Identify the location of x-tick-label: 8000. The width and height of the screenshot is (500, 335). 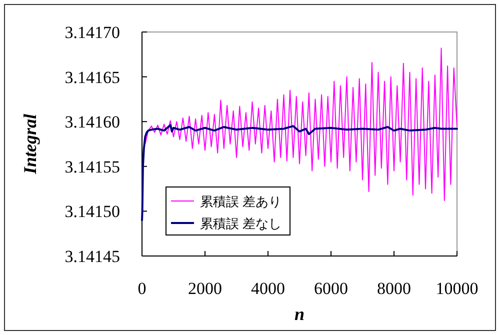
(394, 288).